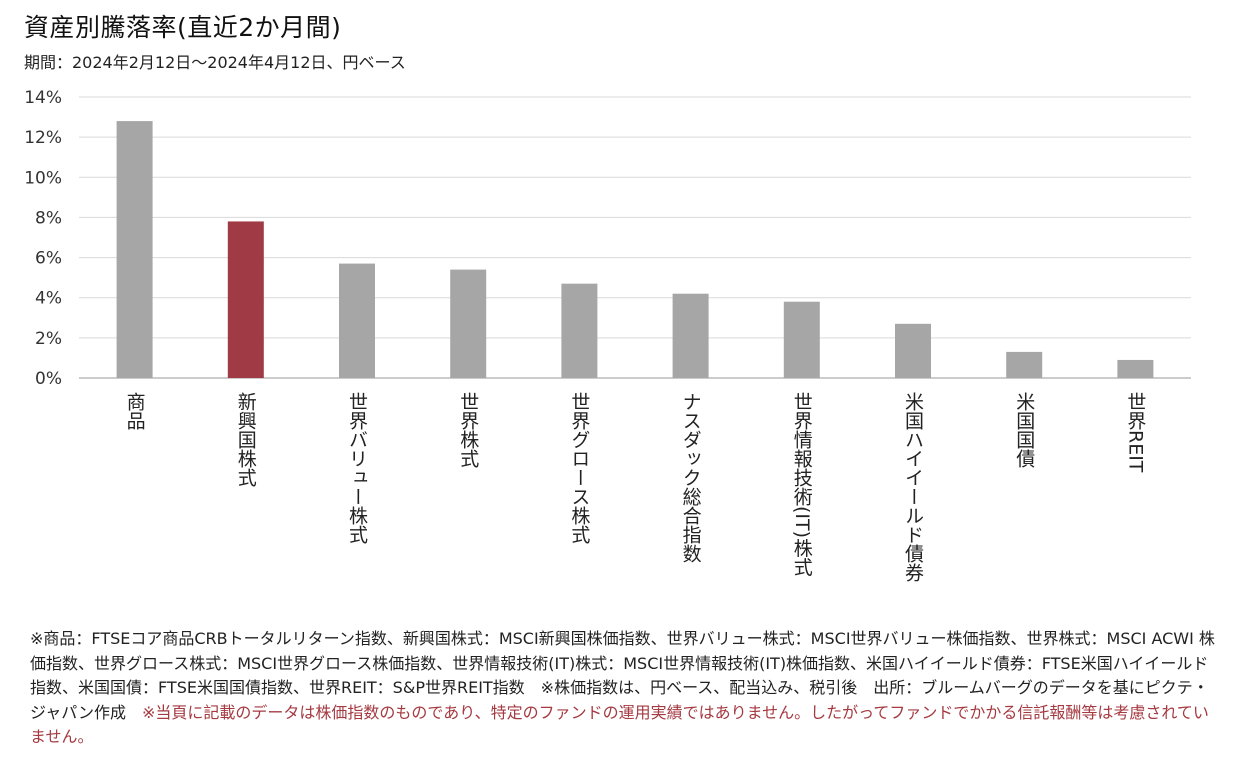 Image resolution: width=1259 pixels, height=768 pixels. What do you see at coordinates (183, 27) in the screenshot?
I see `chart-title: 資産別騰落率(直近2か月間)` at bounding box center [183, 27].